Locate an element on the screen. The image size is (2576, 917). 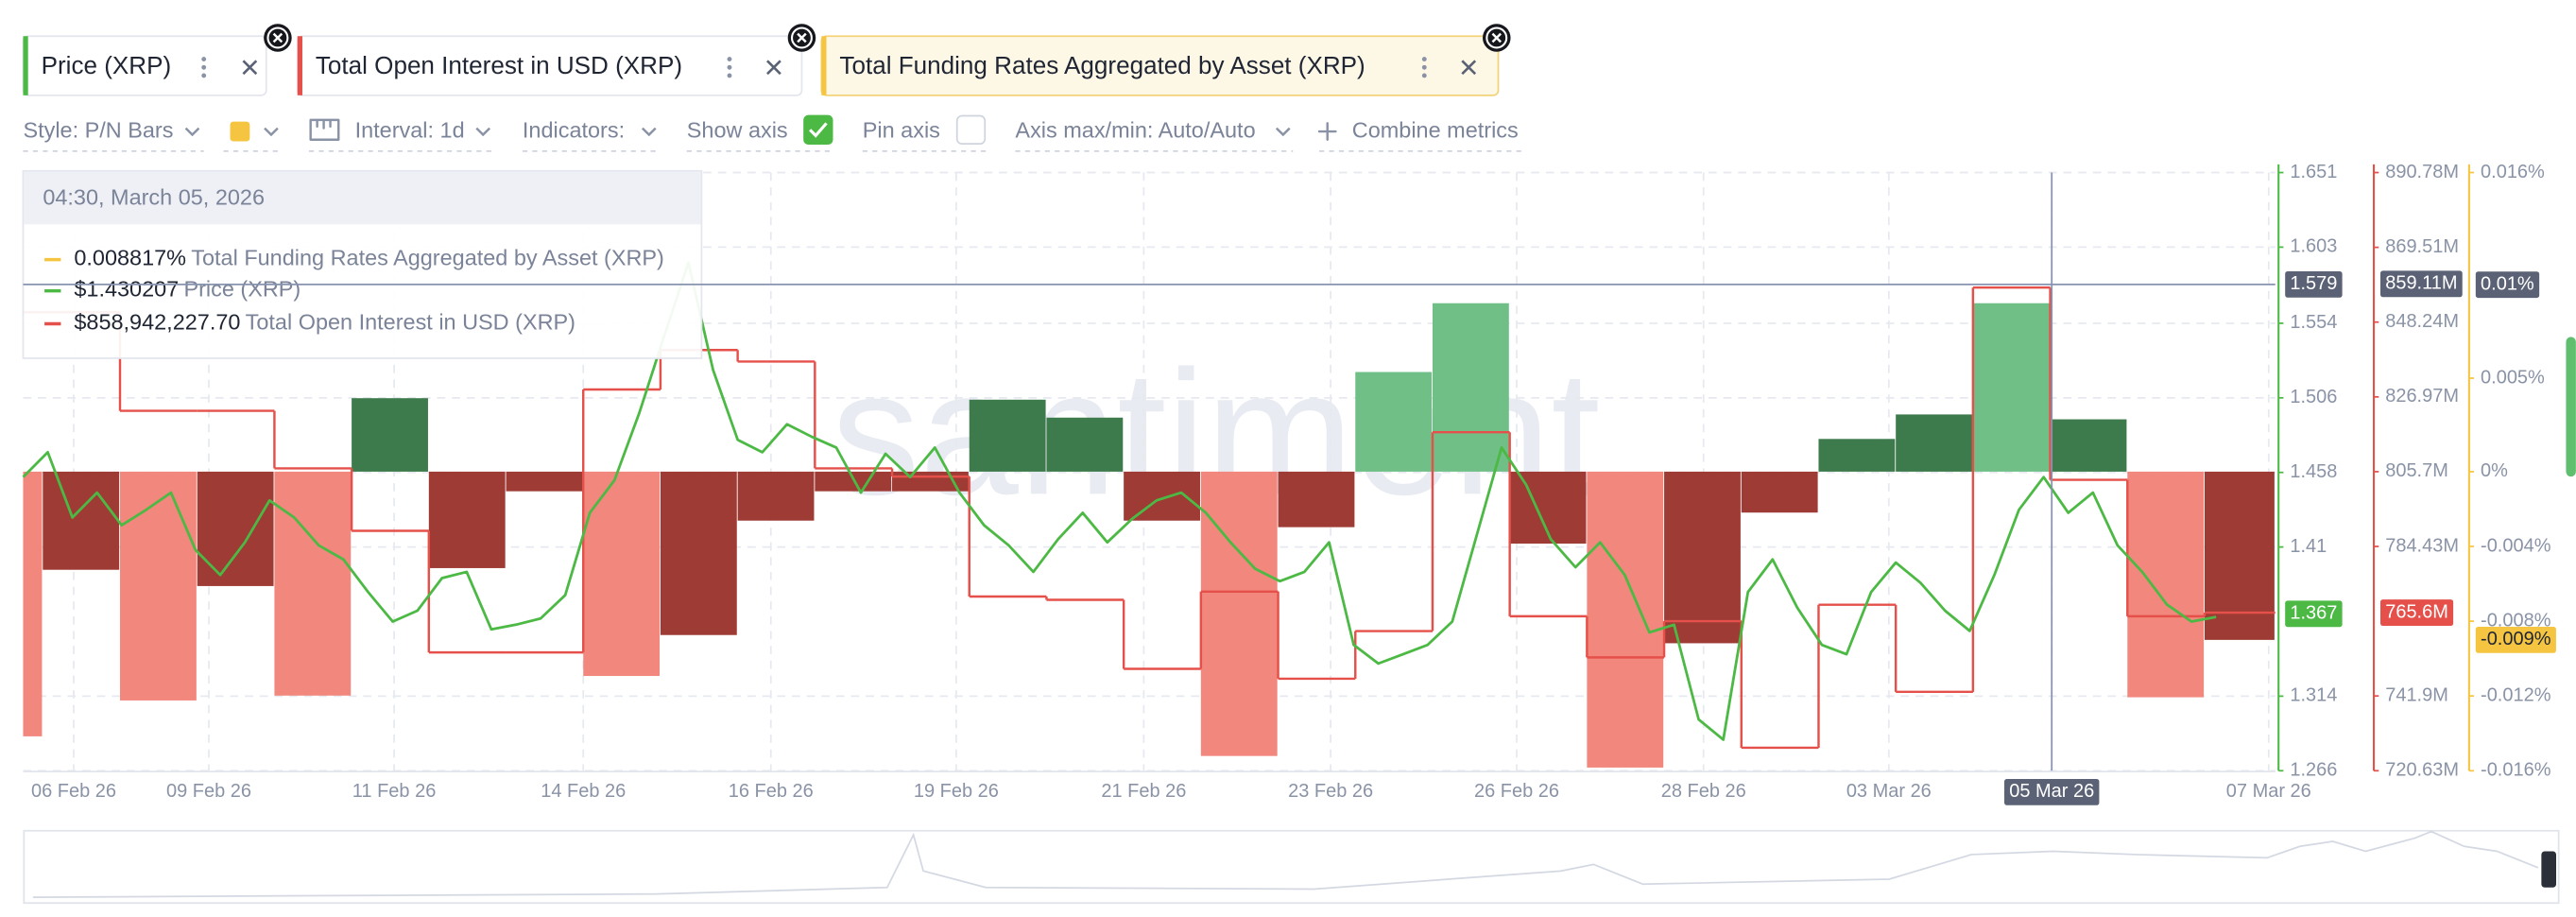
crosshair-oi-bg is located at coordinates (2421, 284).